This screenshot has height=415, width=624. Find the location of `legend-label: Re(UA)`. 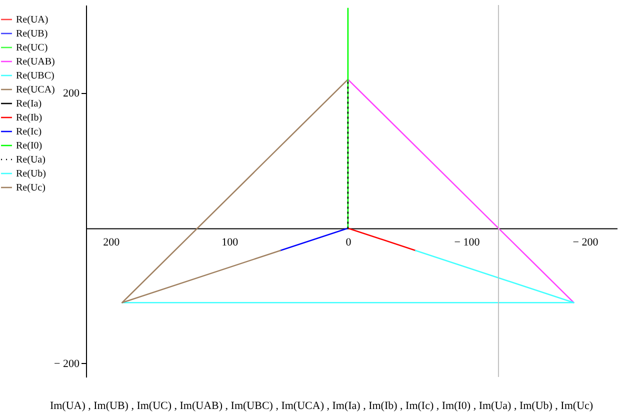

legend-label: Re(UA) is located at coordinates (32, 20).